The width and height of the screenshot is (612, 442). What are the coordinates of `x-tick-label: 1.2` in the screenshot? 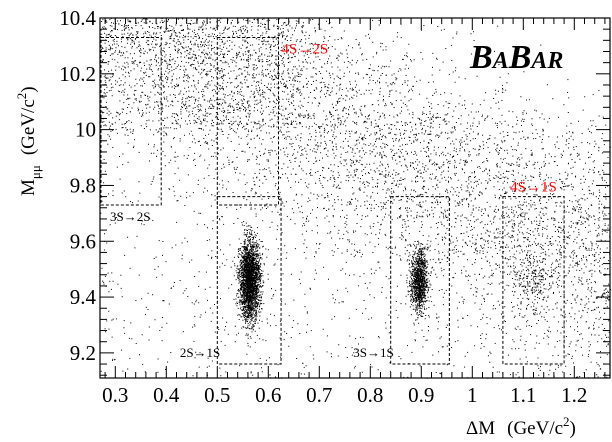 It's located at (574, 395).